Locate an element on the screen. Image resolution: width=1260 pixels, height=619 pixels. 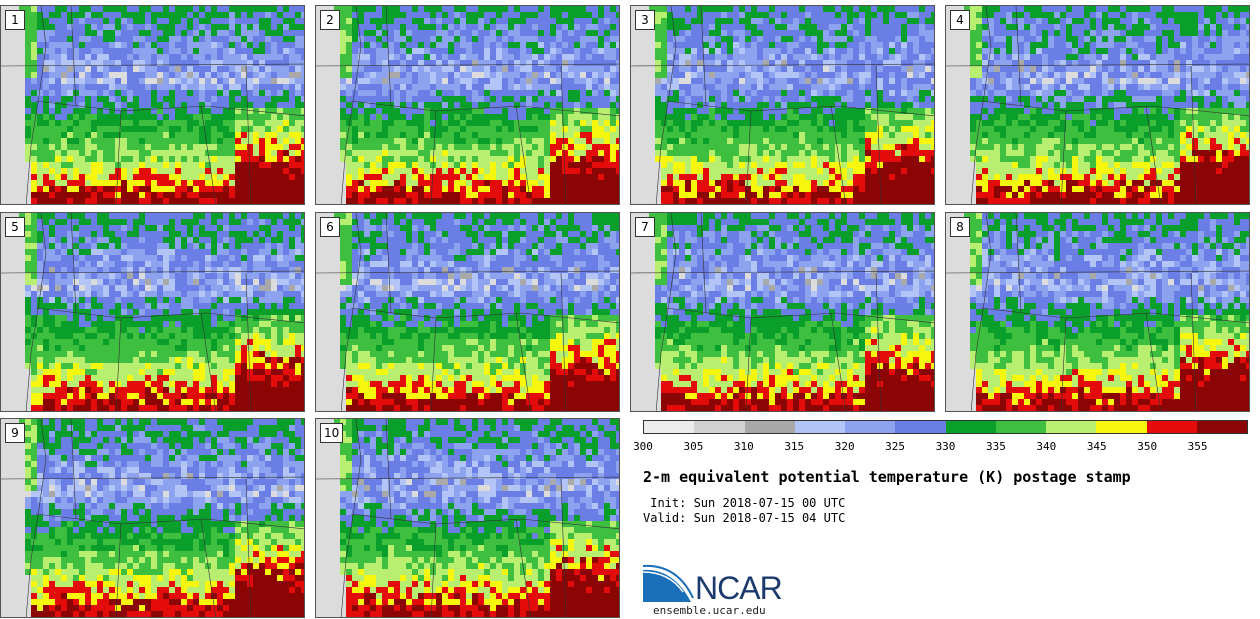
colorbar-tick-label: 330 is located at coordinates (945, 446).